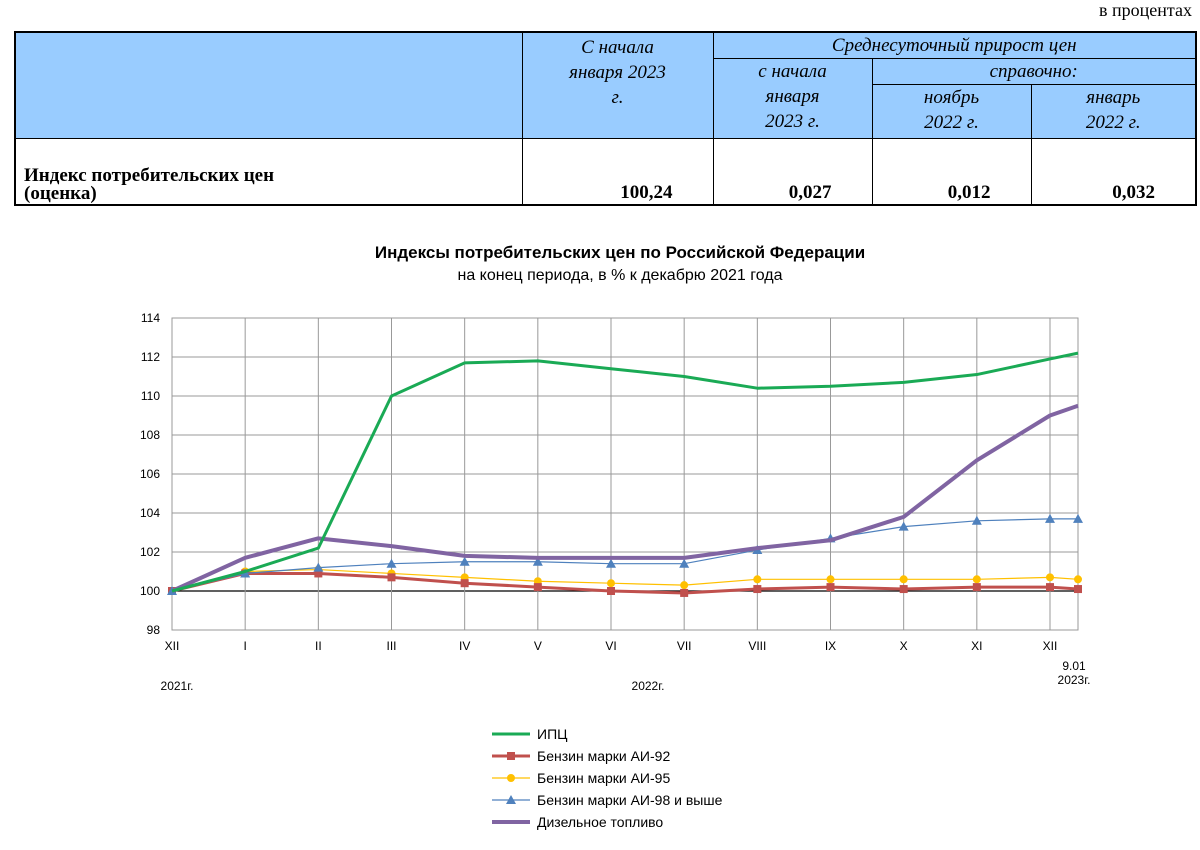 The width and height of the screenshot is (1200, 850). What do you see at coordinates (1145, 10) in the screenshot?
I see `units-label: в процентах` at bounding box center [1145, 10].